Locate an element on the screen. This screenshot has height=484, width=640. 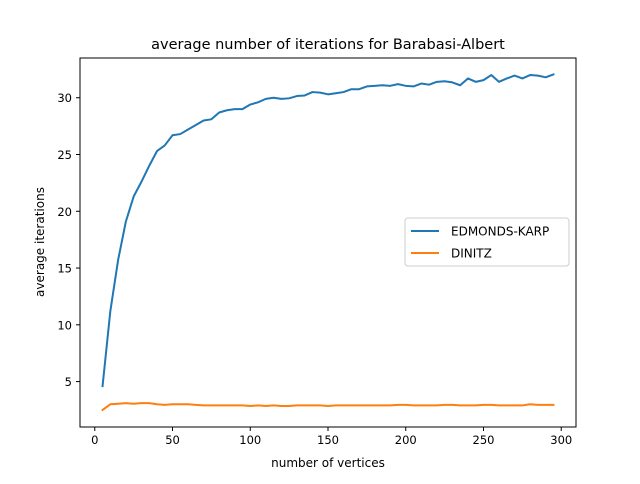
series-line-dinitz is located at coordinates (328, 406).